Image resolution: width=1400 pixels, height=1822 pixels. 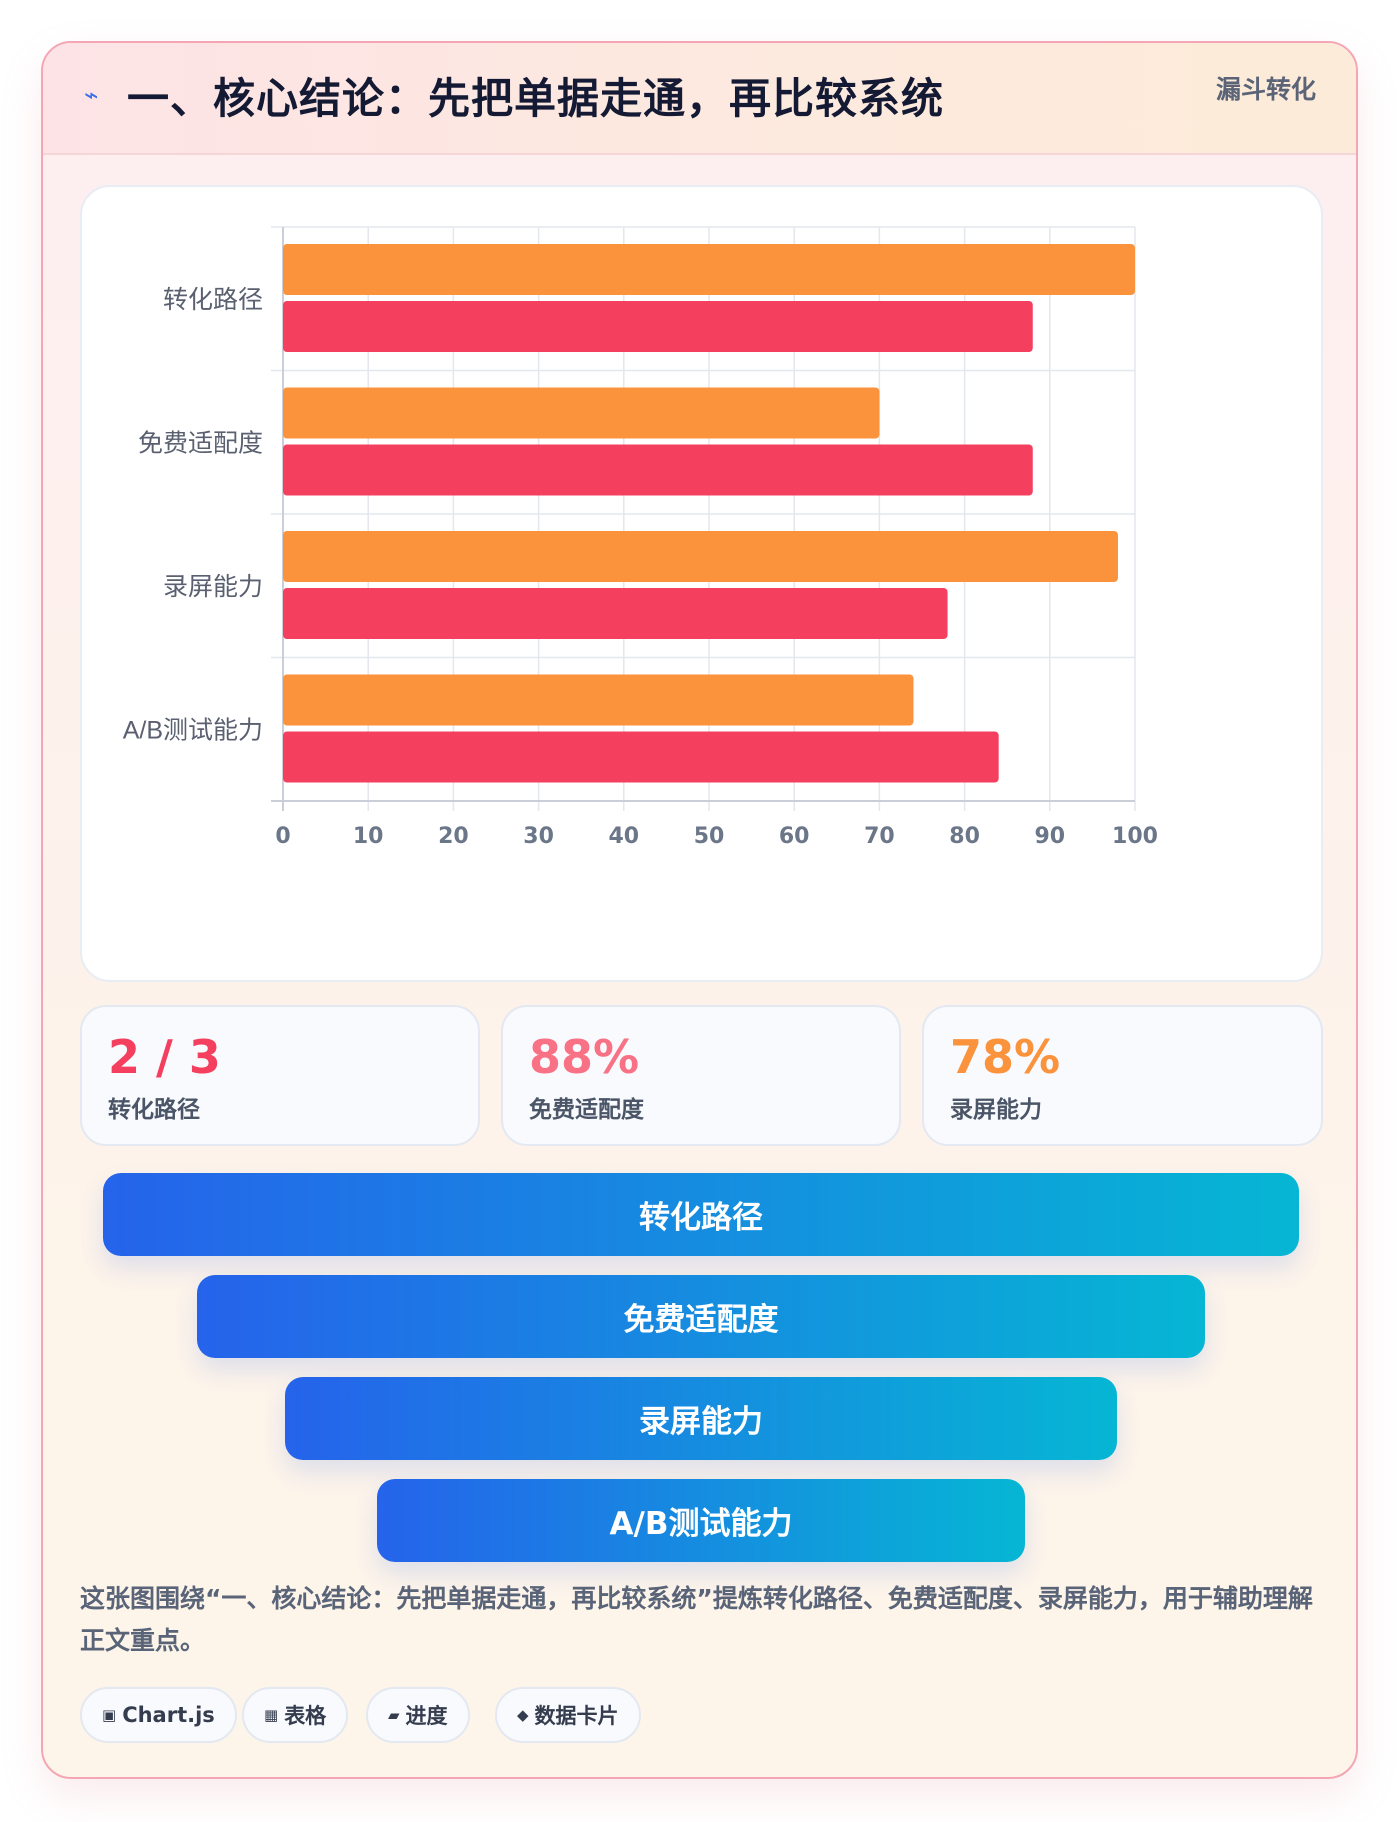 What do you see at coordinates (271, 1715) in the screenshot?
I see `table-icon: ▦` at bounding box center [271, 1715].